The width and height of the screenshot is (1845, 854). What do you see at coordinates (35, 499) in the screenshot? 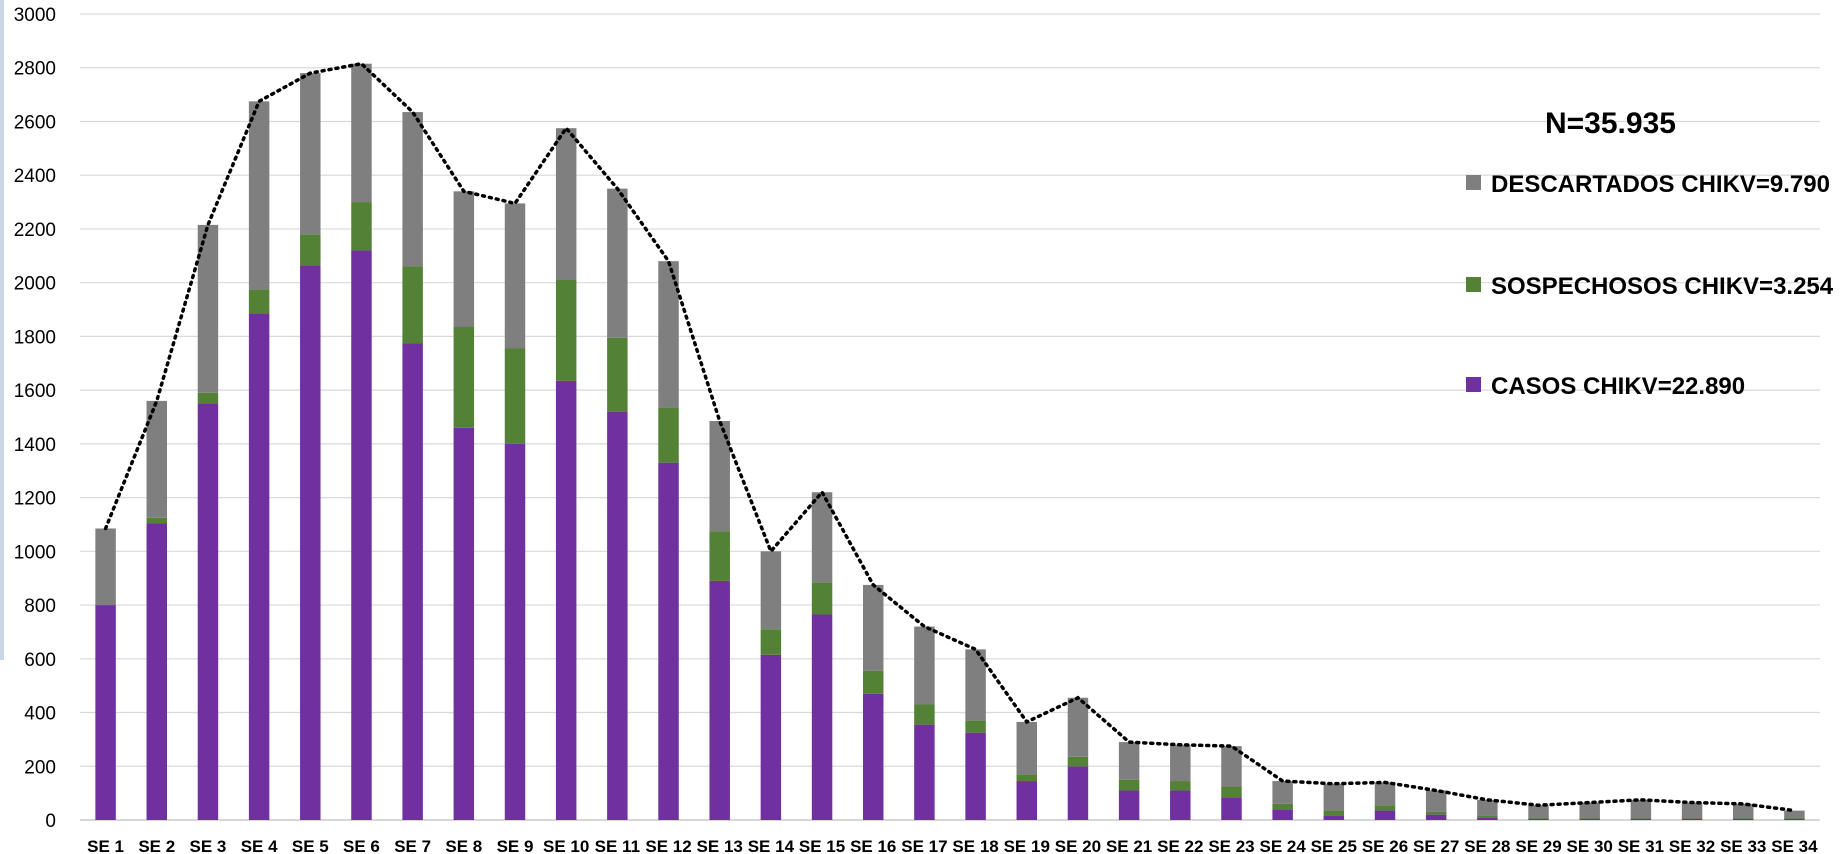
I see `y-tick-label: 1200` at bounding box center [35, 499].